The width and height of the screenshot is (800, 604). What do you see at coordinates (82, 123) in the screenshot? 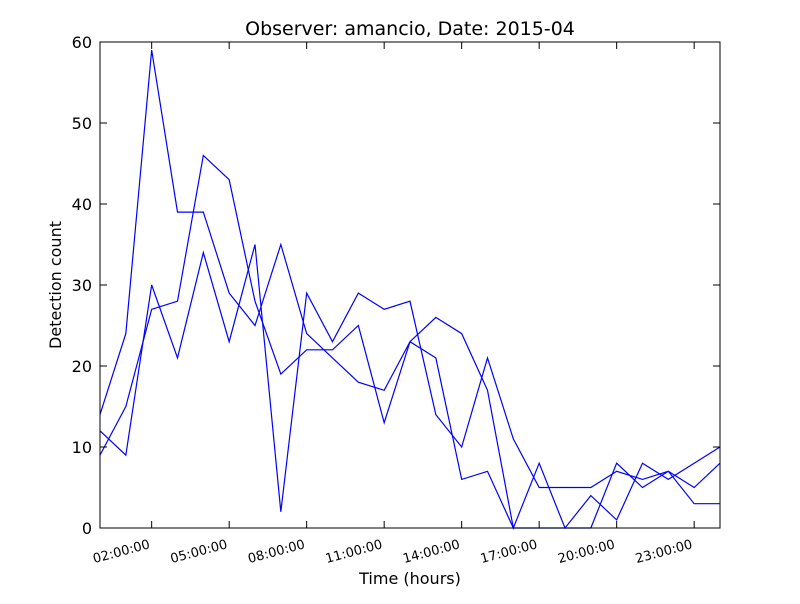
I see `y-tick-label: 50` at bounding box center [82, 123].